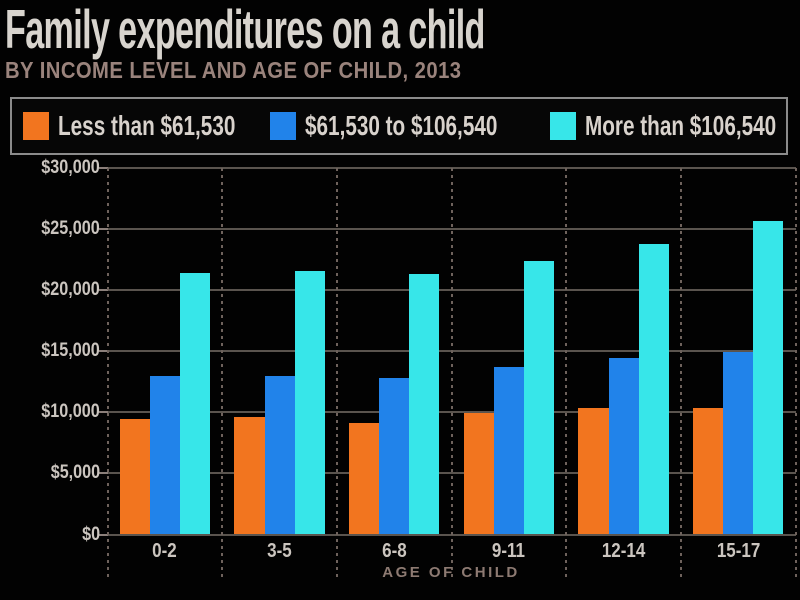 The width and height of the screenshot is (800, 600). I want to click on legend-item-low-income: Less than $61,530, so click(160, 126).